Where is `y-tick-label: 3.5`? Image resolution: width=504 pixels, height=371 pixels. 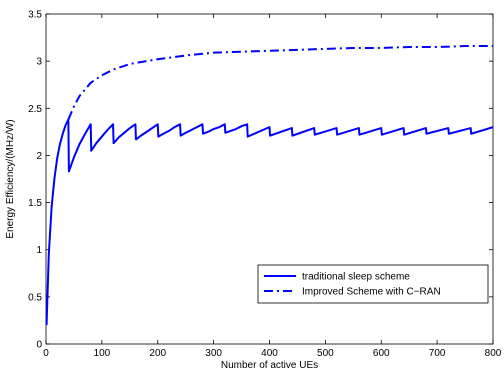
y-tick-label: 3.5 is located at coordinates (35, 15).